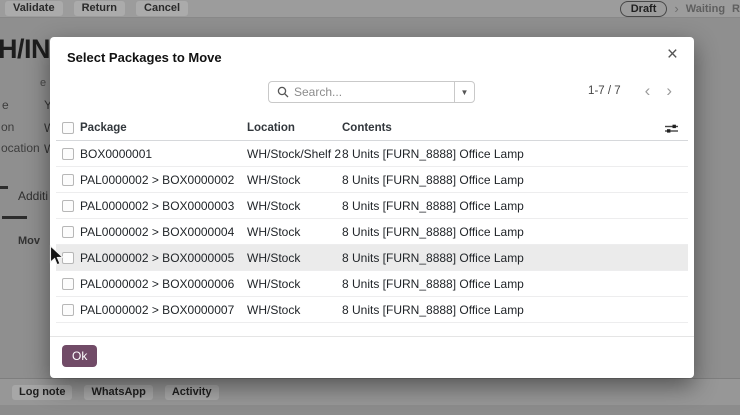 This screenshot has height=415, width=740. What do you see at coordinates (29, 241) in the screenshot?
I see `column-header-fragment: Mov` at bounding box center [29, 241].